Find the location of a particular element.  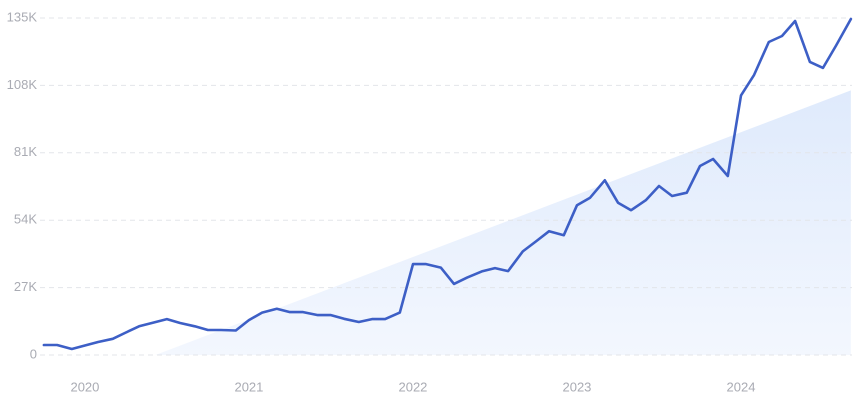

y-tick-label: 108K is located at coordinates (22, 84).